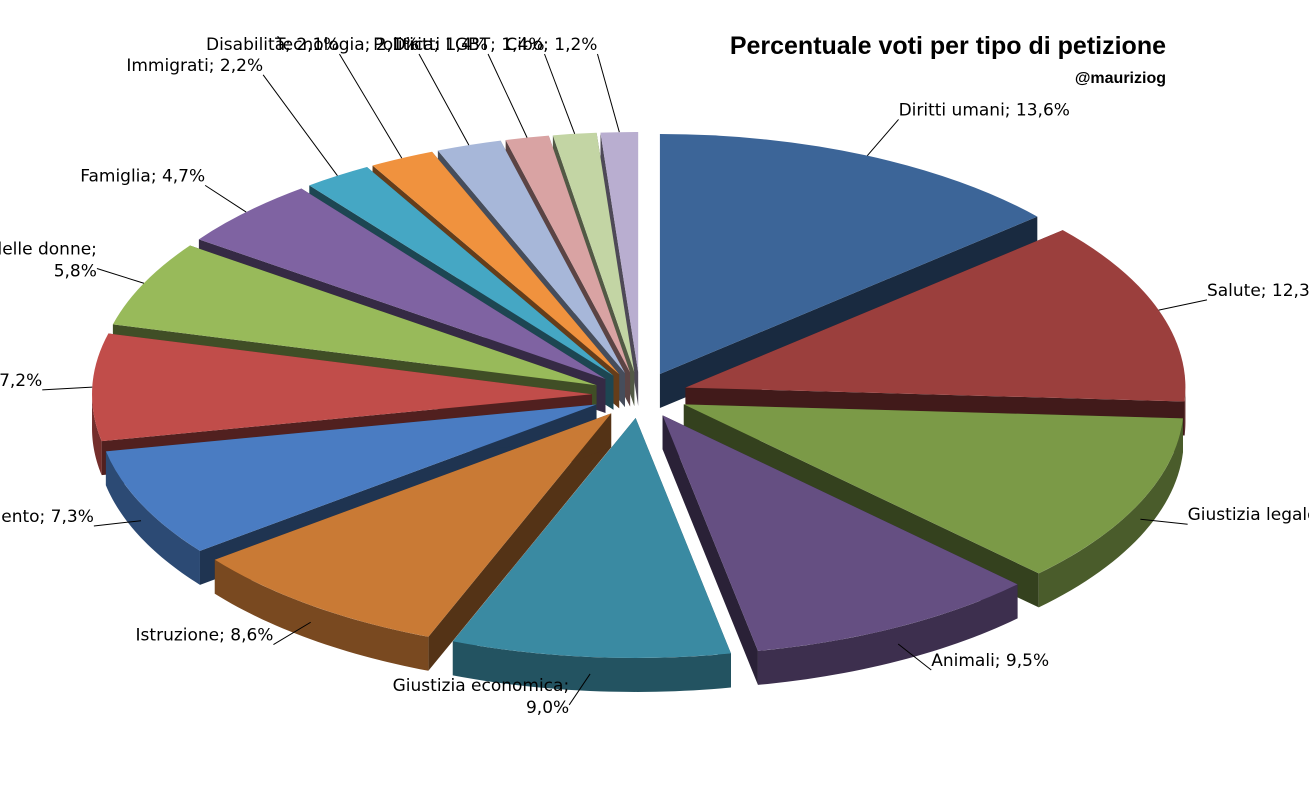 This screenshot has height=803, width=1309. Describe the element at coordinates (551, 45) in the screenshot. I see `slice-label-cibo: Cibo; 1,2%` at that location.